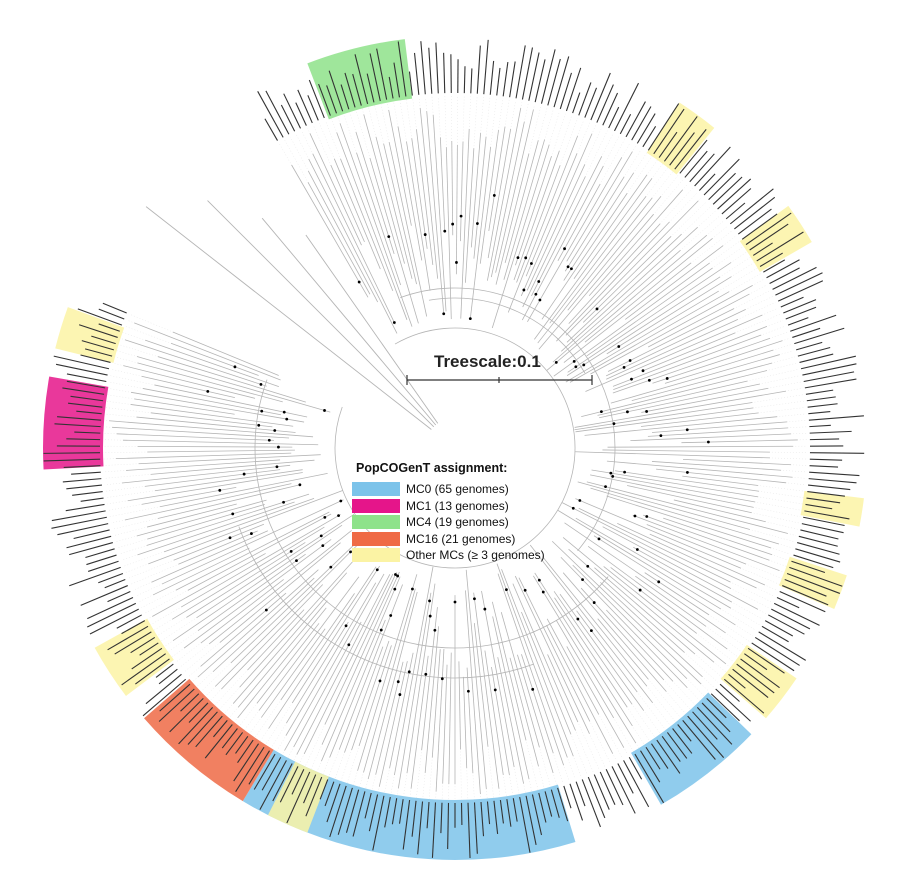  Describe the element at coordinates (376, 489) in the screenshot. I see `legend-swatch` at that location.